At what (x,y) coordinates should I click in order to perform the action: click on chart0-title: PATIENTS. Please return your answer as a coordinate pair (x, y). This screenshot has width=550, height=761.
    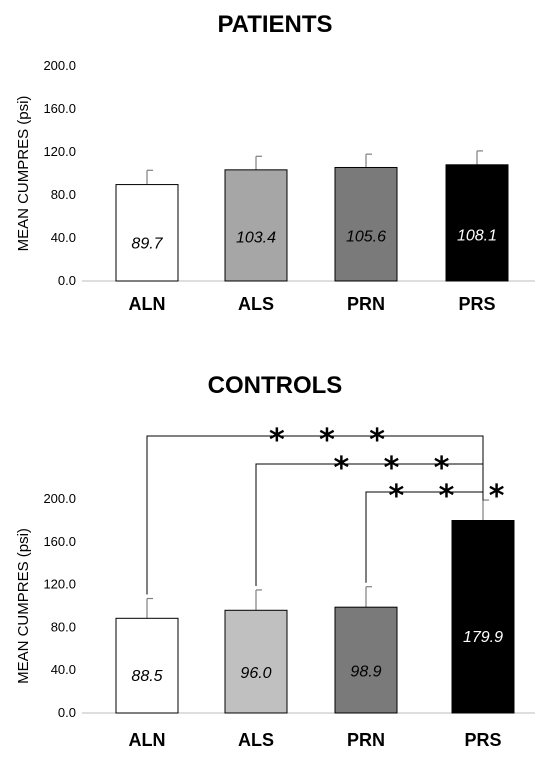
    Looking at the image, I should click on (274, 24).